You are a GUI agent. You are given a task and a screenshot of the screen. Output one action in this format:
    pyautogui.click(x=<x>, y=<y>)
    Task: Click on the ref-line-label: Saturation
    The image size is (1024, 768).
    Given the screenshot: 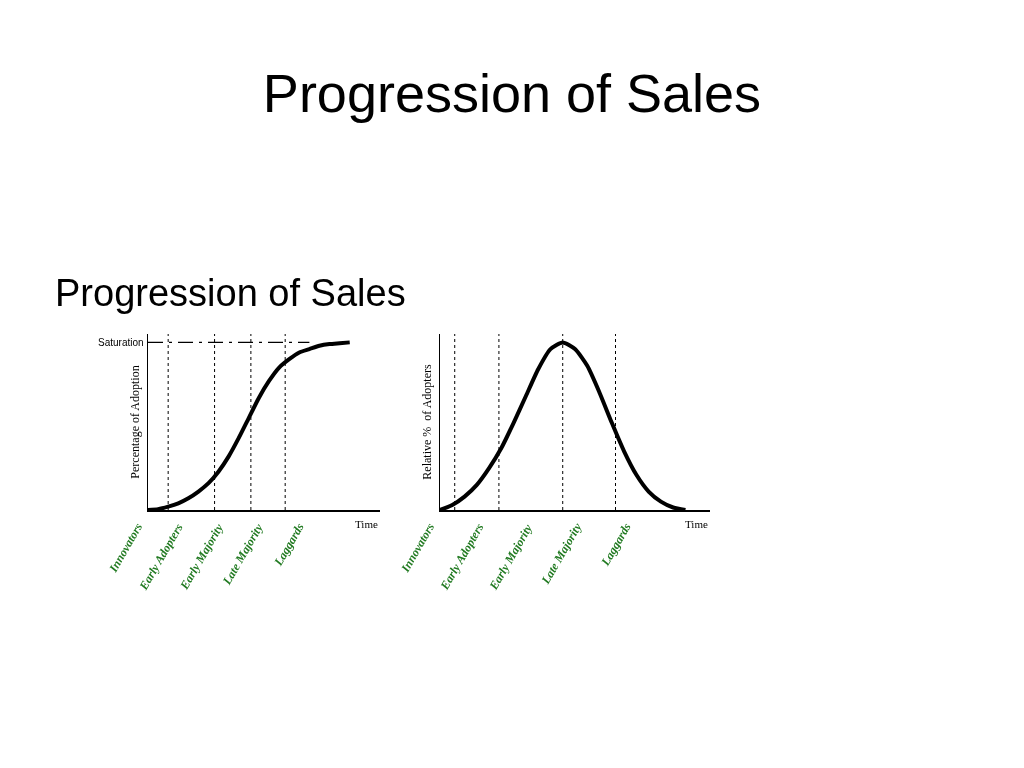 What is the action you would take?
    pyautogui.click(x=121, y=342)
    